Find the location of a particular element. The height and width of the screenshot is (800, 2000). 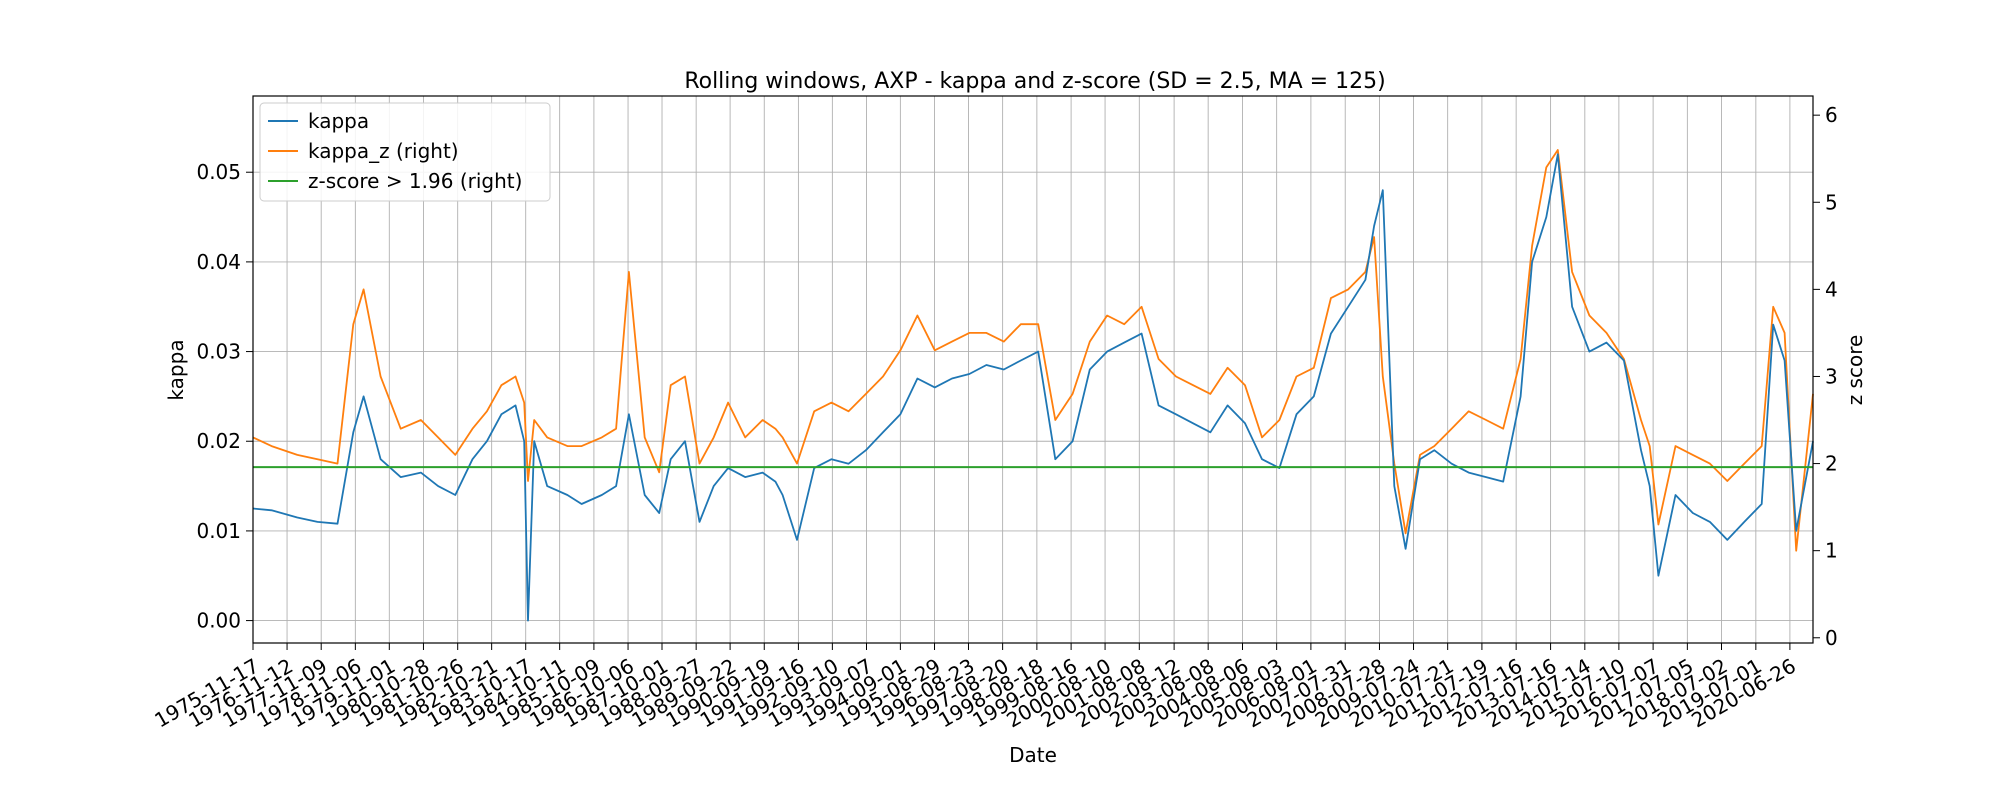

left-axis: 0.00 0.01 0.02 0.03 0.04 0.05 is located at coordinates (224, 396).